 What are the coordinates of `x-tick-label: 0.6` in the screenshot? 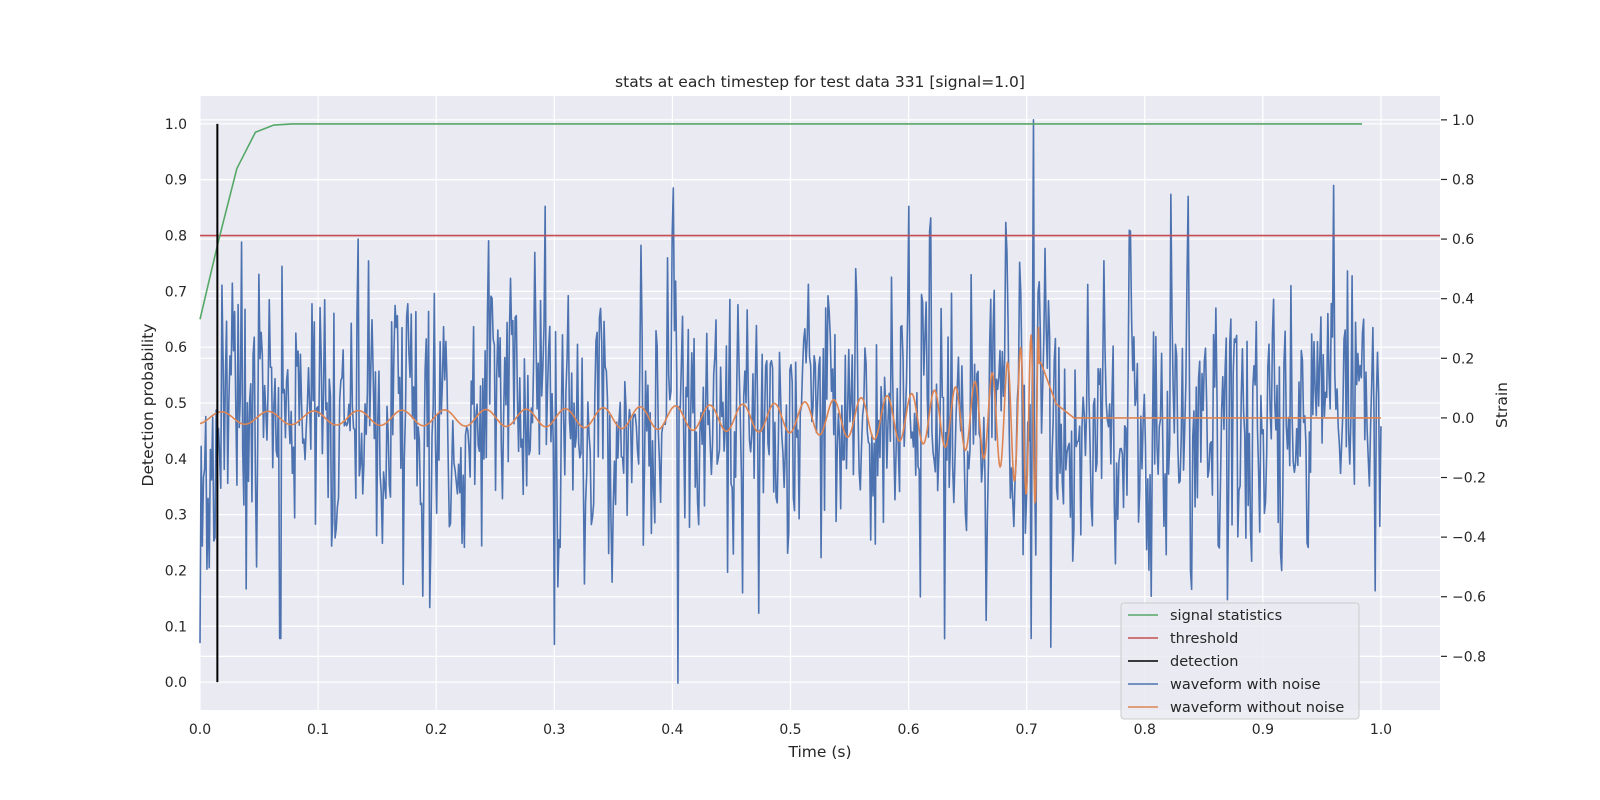 It's located at (908, 730).